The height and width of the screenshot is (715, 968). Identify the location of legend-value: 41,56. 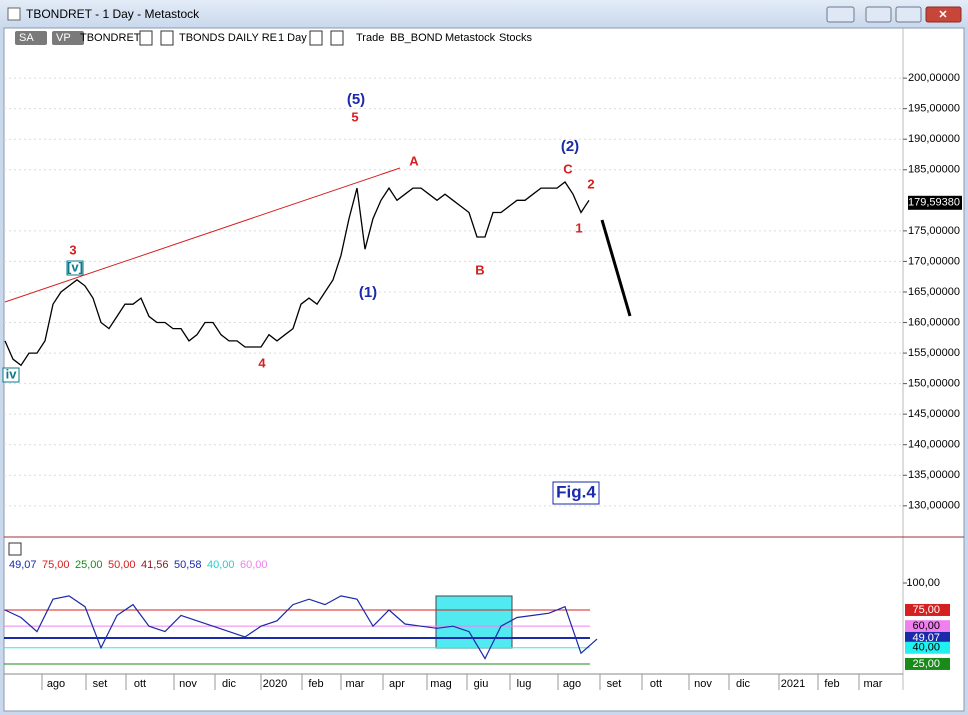
(155, 565).